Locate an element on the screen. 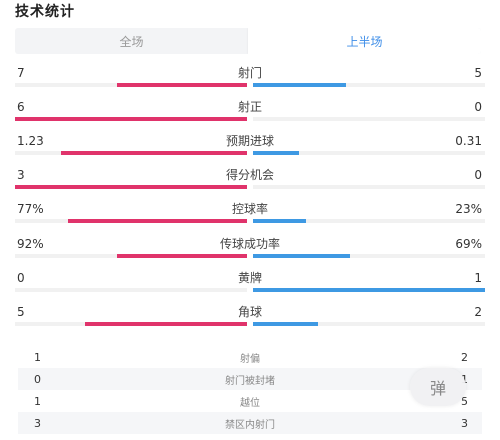  period-tabs: 全场 上半场 is located at coordinates (248, 41).